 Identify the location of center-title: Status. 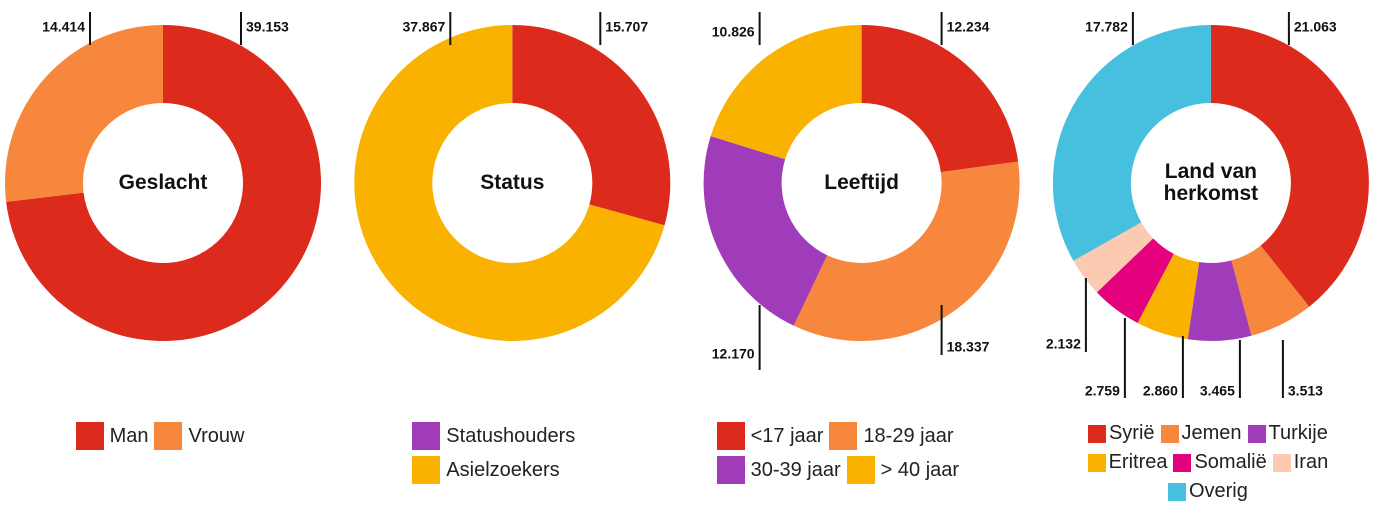
(512, 182).